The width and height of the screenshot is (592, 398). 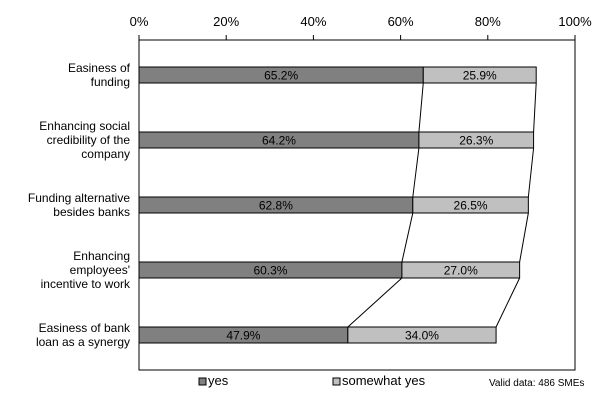 What do you see at coordinates (279, 141) in the screenshot?
I see `bar-label-yes: 64.2%` at bounding box center [279, 141].